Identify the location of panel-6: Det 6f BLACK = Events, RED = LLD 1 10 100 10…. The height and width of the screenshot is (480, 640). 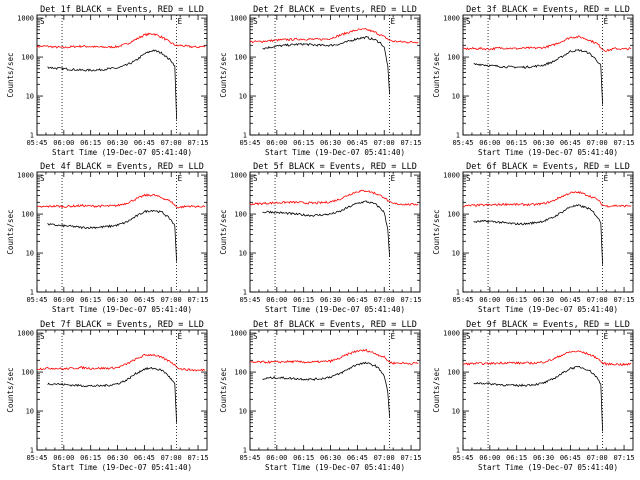
(533, 238).